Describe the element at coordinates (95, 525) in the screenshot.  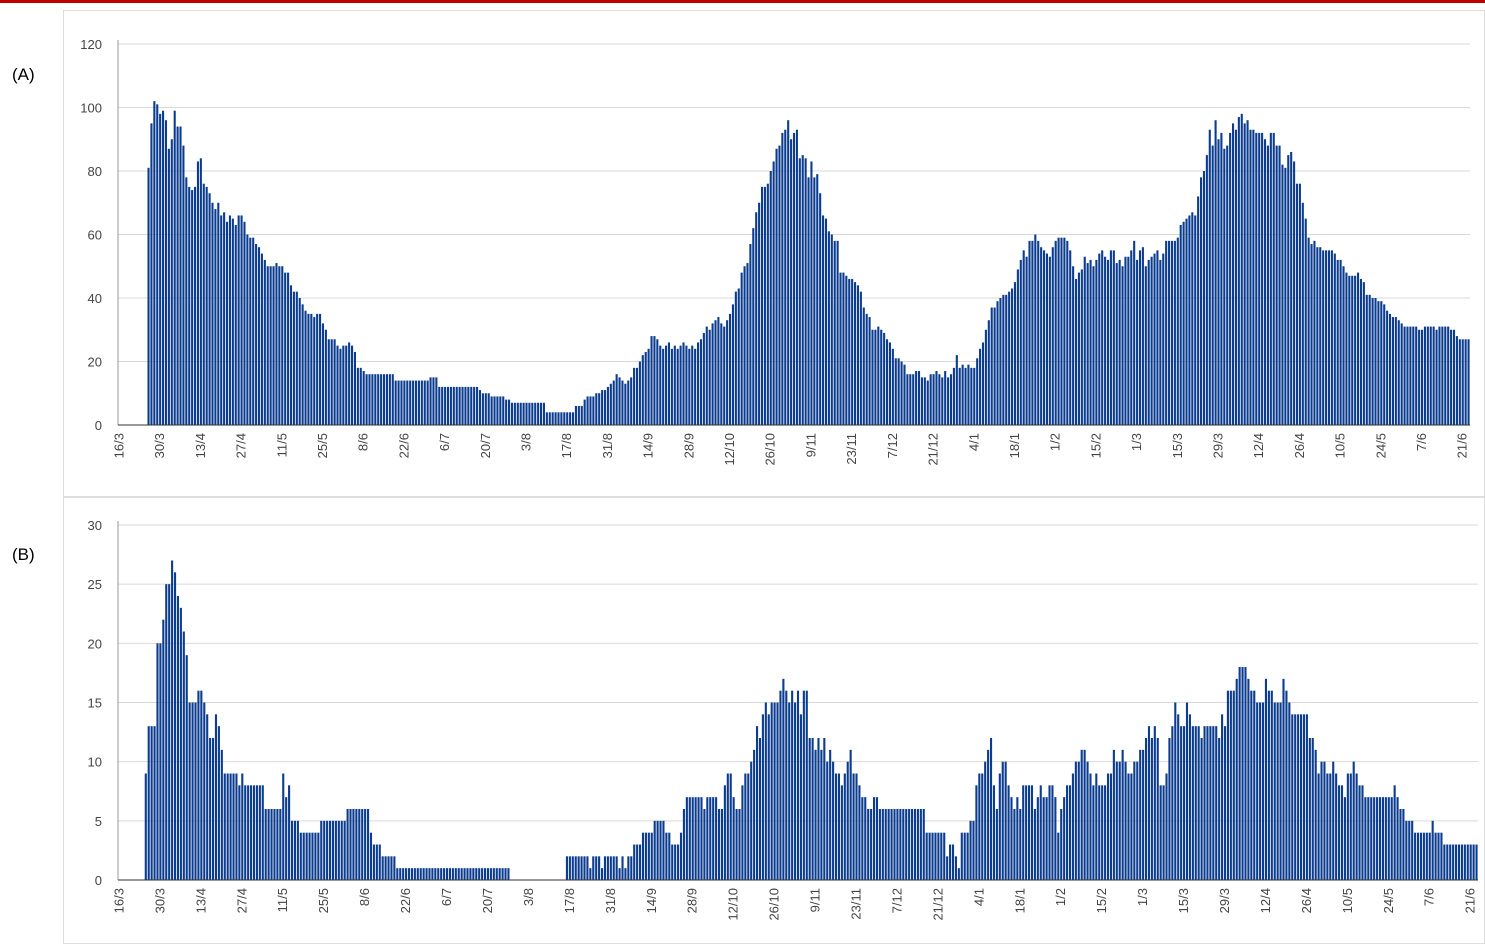
I see `y-tick-label: 30` at that location.